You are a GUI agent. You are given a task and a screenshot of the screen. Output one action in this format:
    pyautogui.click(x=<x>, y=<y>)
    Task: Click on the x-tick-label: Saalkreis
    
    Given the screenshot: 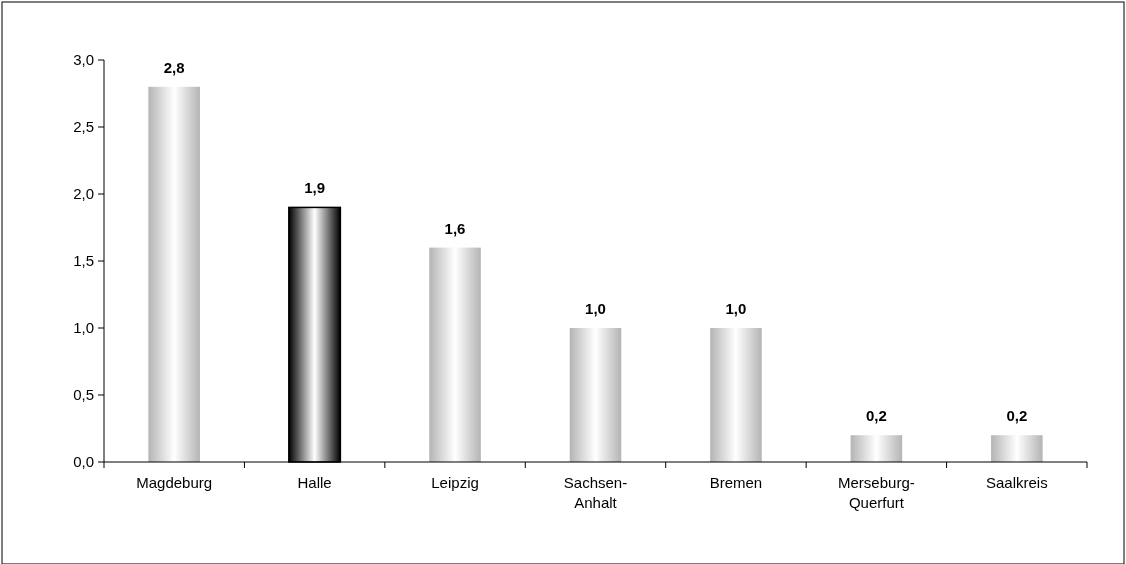 What is the action you would take?
    pyautogui.click(x=1016, y=482)
    